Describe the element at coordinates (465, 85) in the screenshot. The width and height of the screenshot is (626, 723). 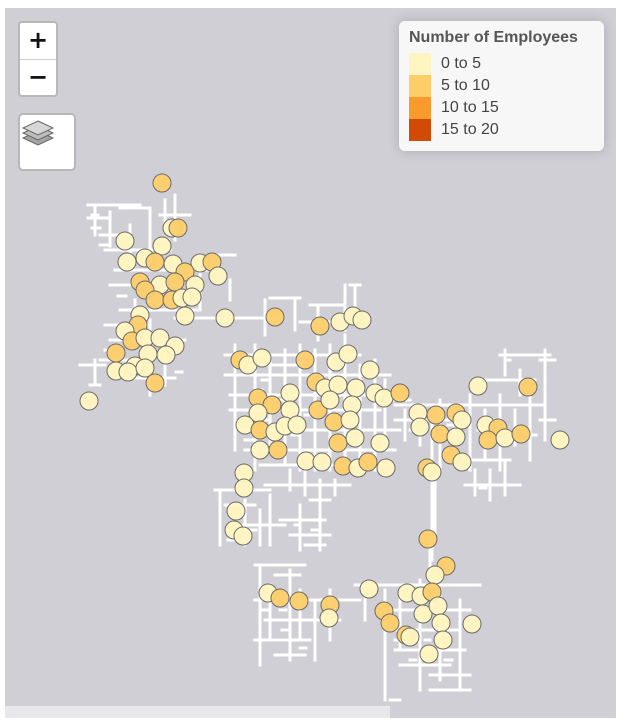
I see `legend-label: 5 to 10` at that location.